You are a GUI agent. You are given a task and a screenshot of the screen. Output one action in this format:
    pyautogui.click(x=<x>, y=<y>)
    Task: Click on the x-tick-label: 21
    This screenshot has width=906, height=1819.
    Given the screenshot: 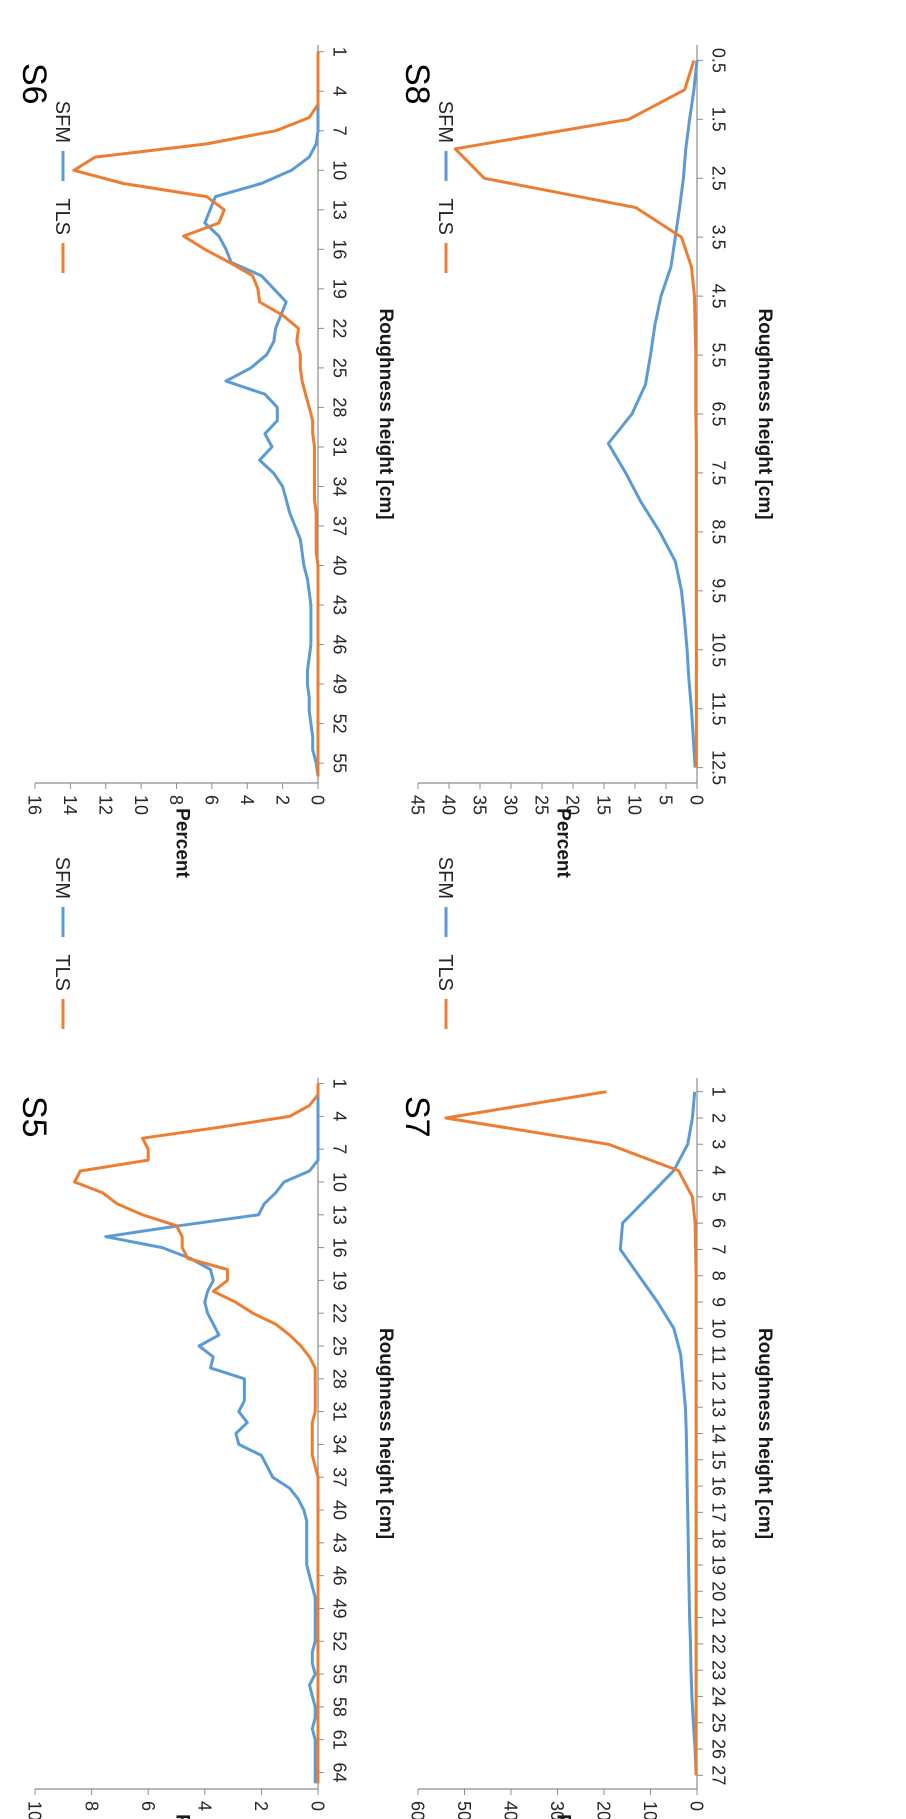 What is the action you would take?
    pyautogui.click(x=719, y=1618)
    